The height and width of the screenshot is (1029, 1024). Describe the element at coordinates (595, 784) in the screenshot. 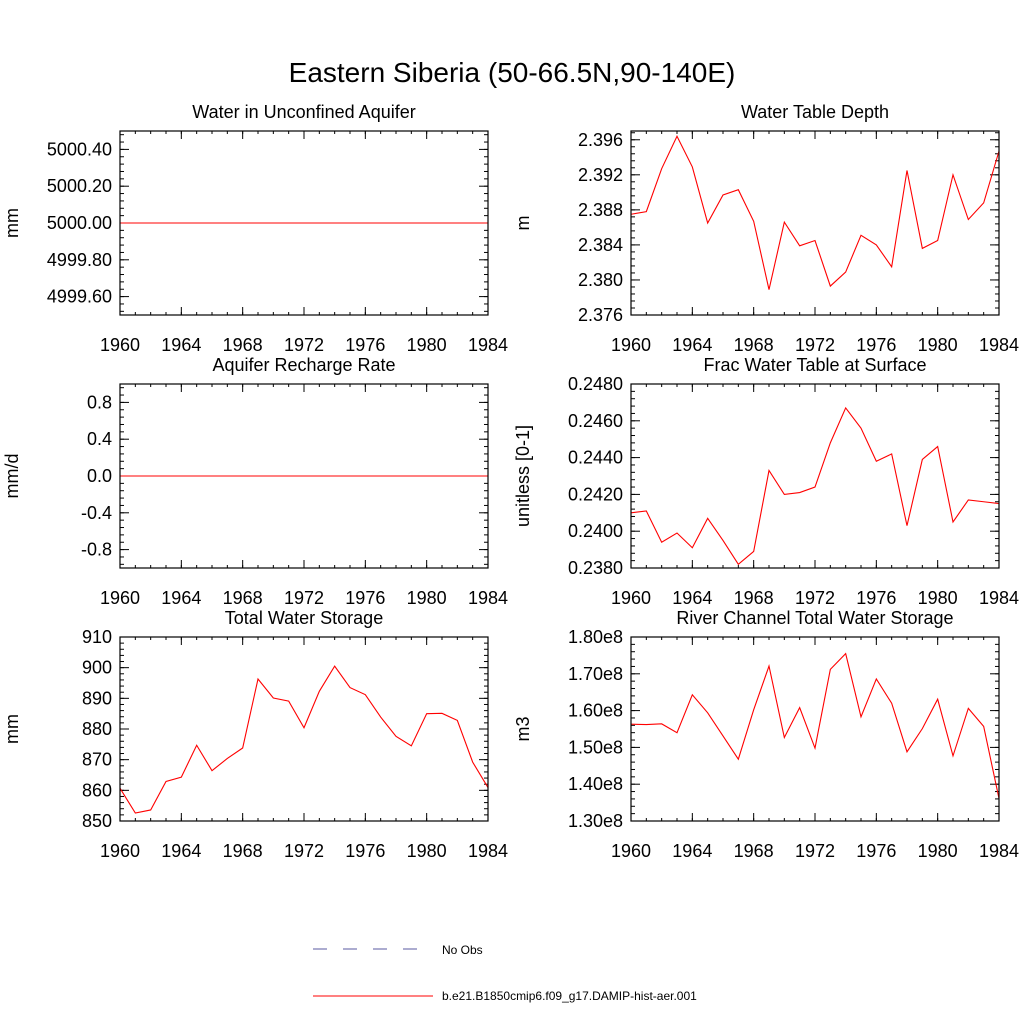

I see `y-tick-label: 1.40e8` at that location.